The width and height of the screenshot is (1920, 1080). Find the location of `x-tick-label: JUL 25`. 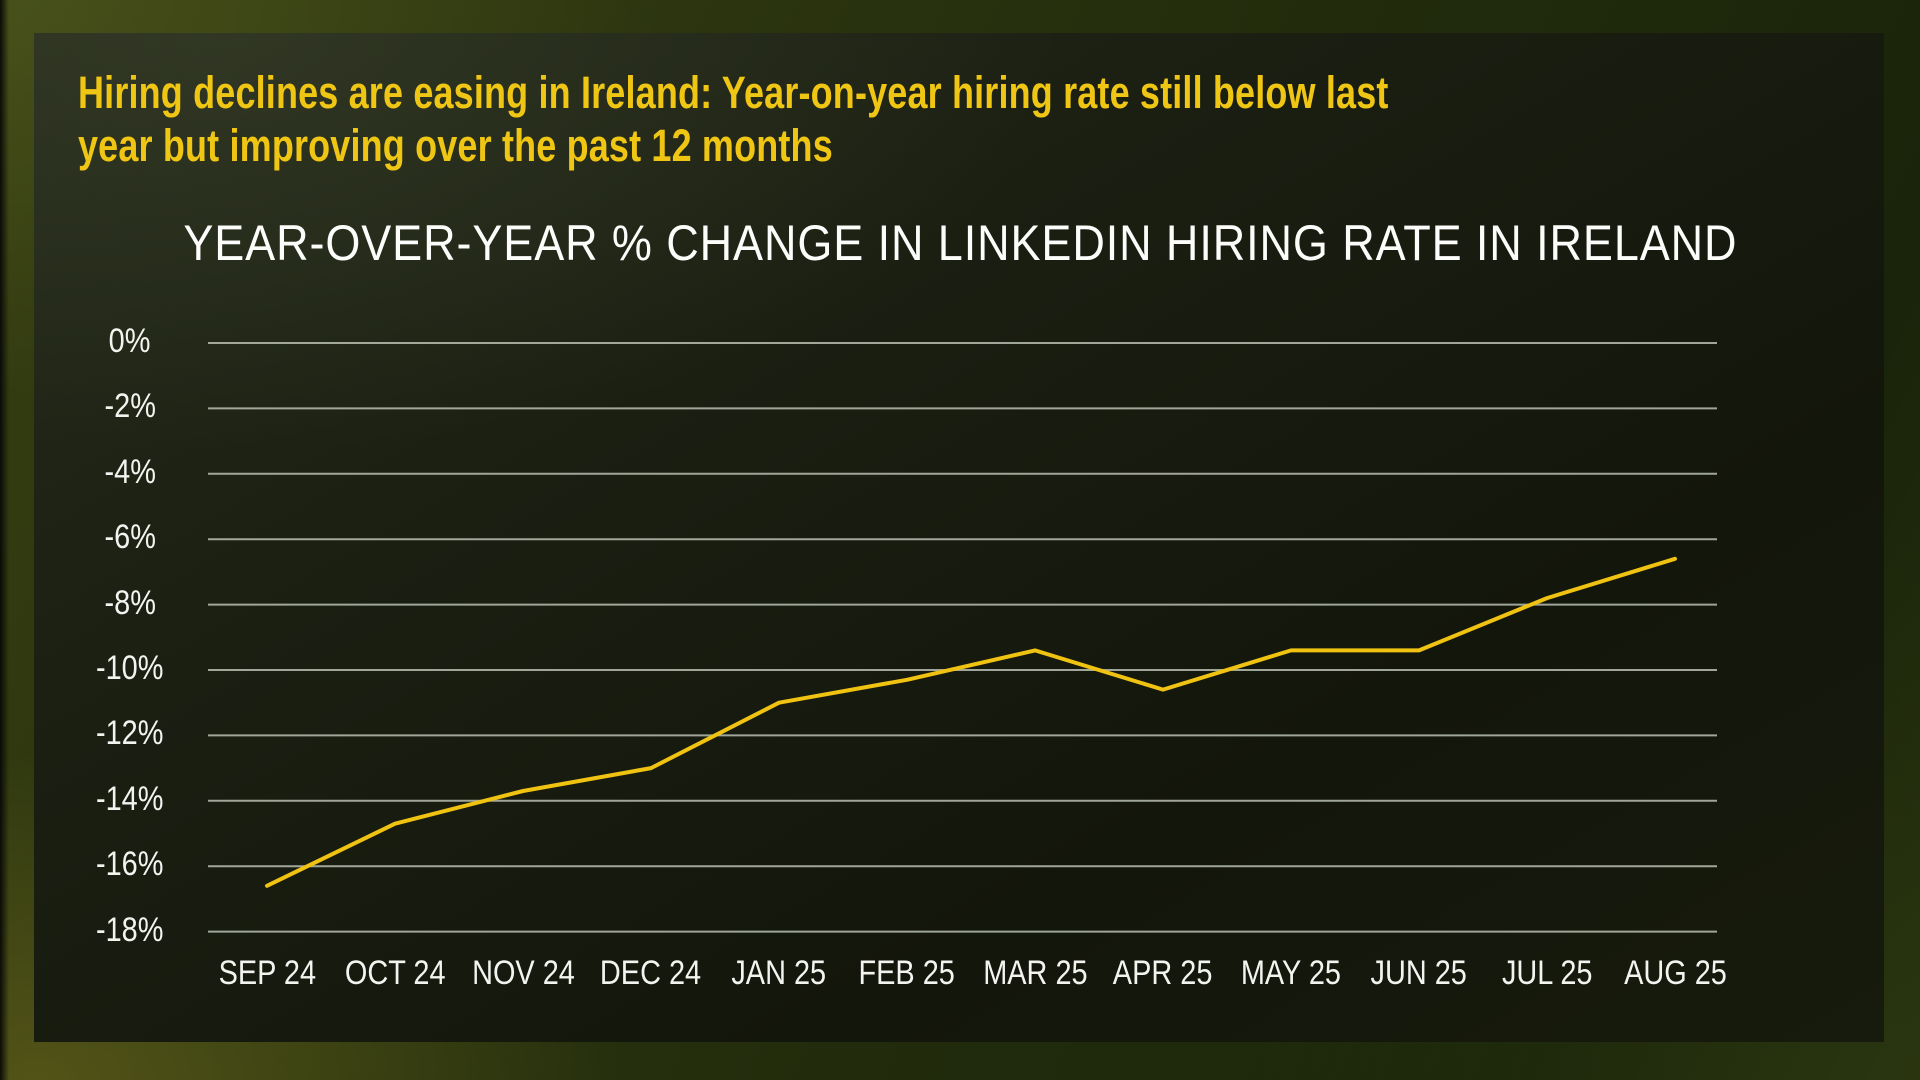

x-tick-label: JUL 25 is located at coordinates (1547, 973).